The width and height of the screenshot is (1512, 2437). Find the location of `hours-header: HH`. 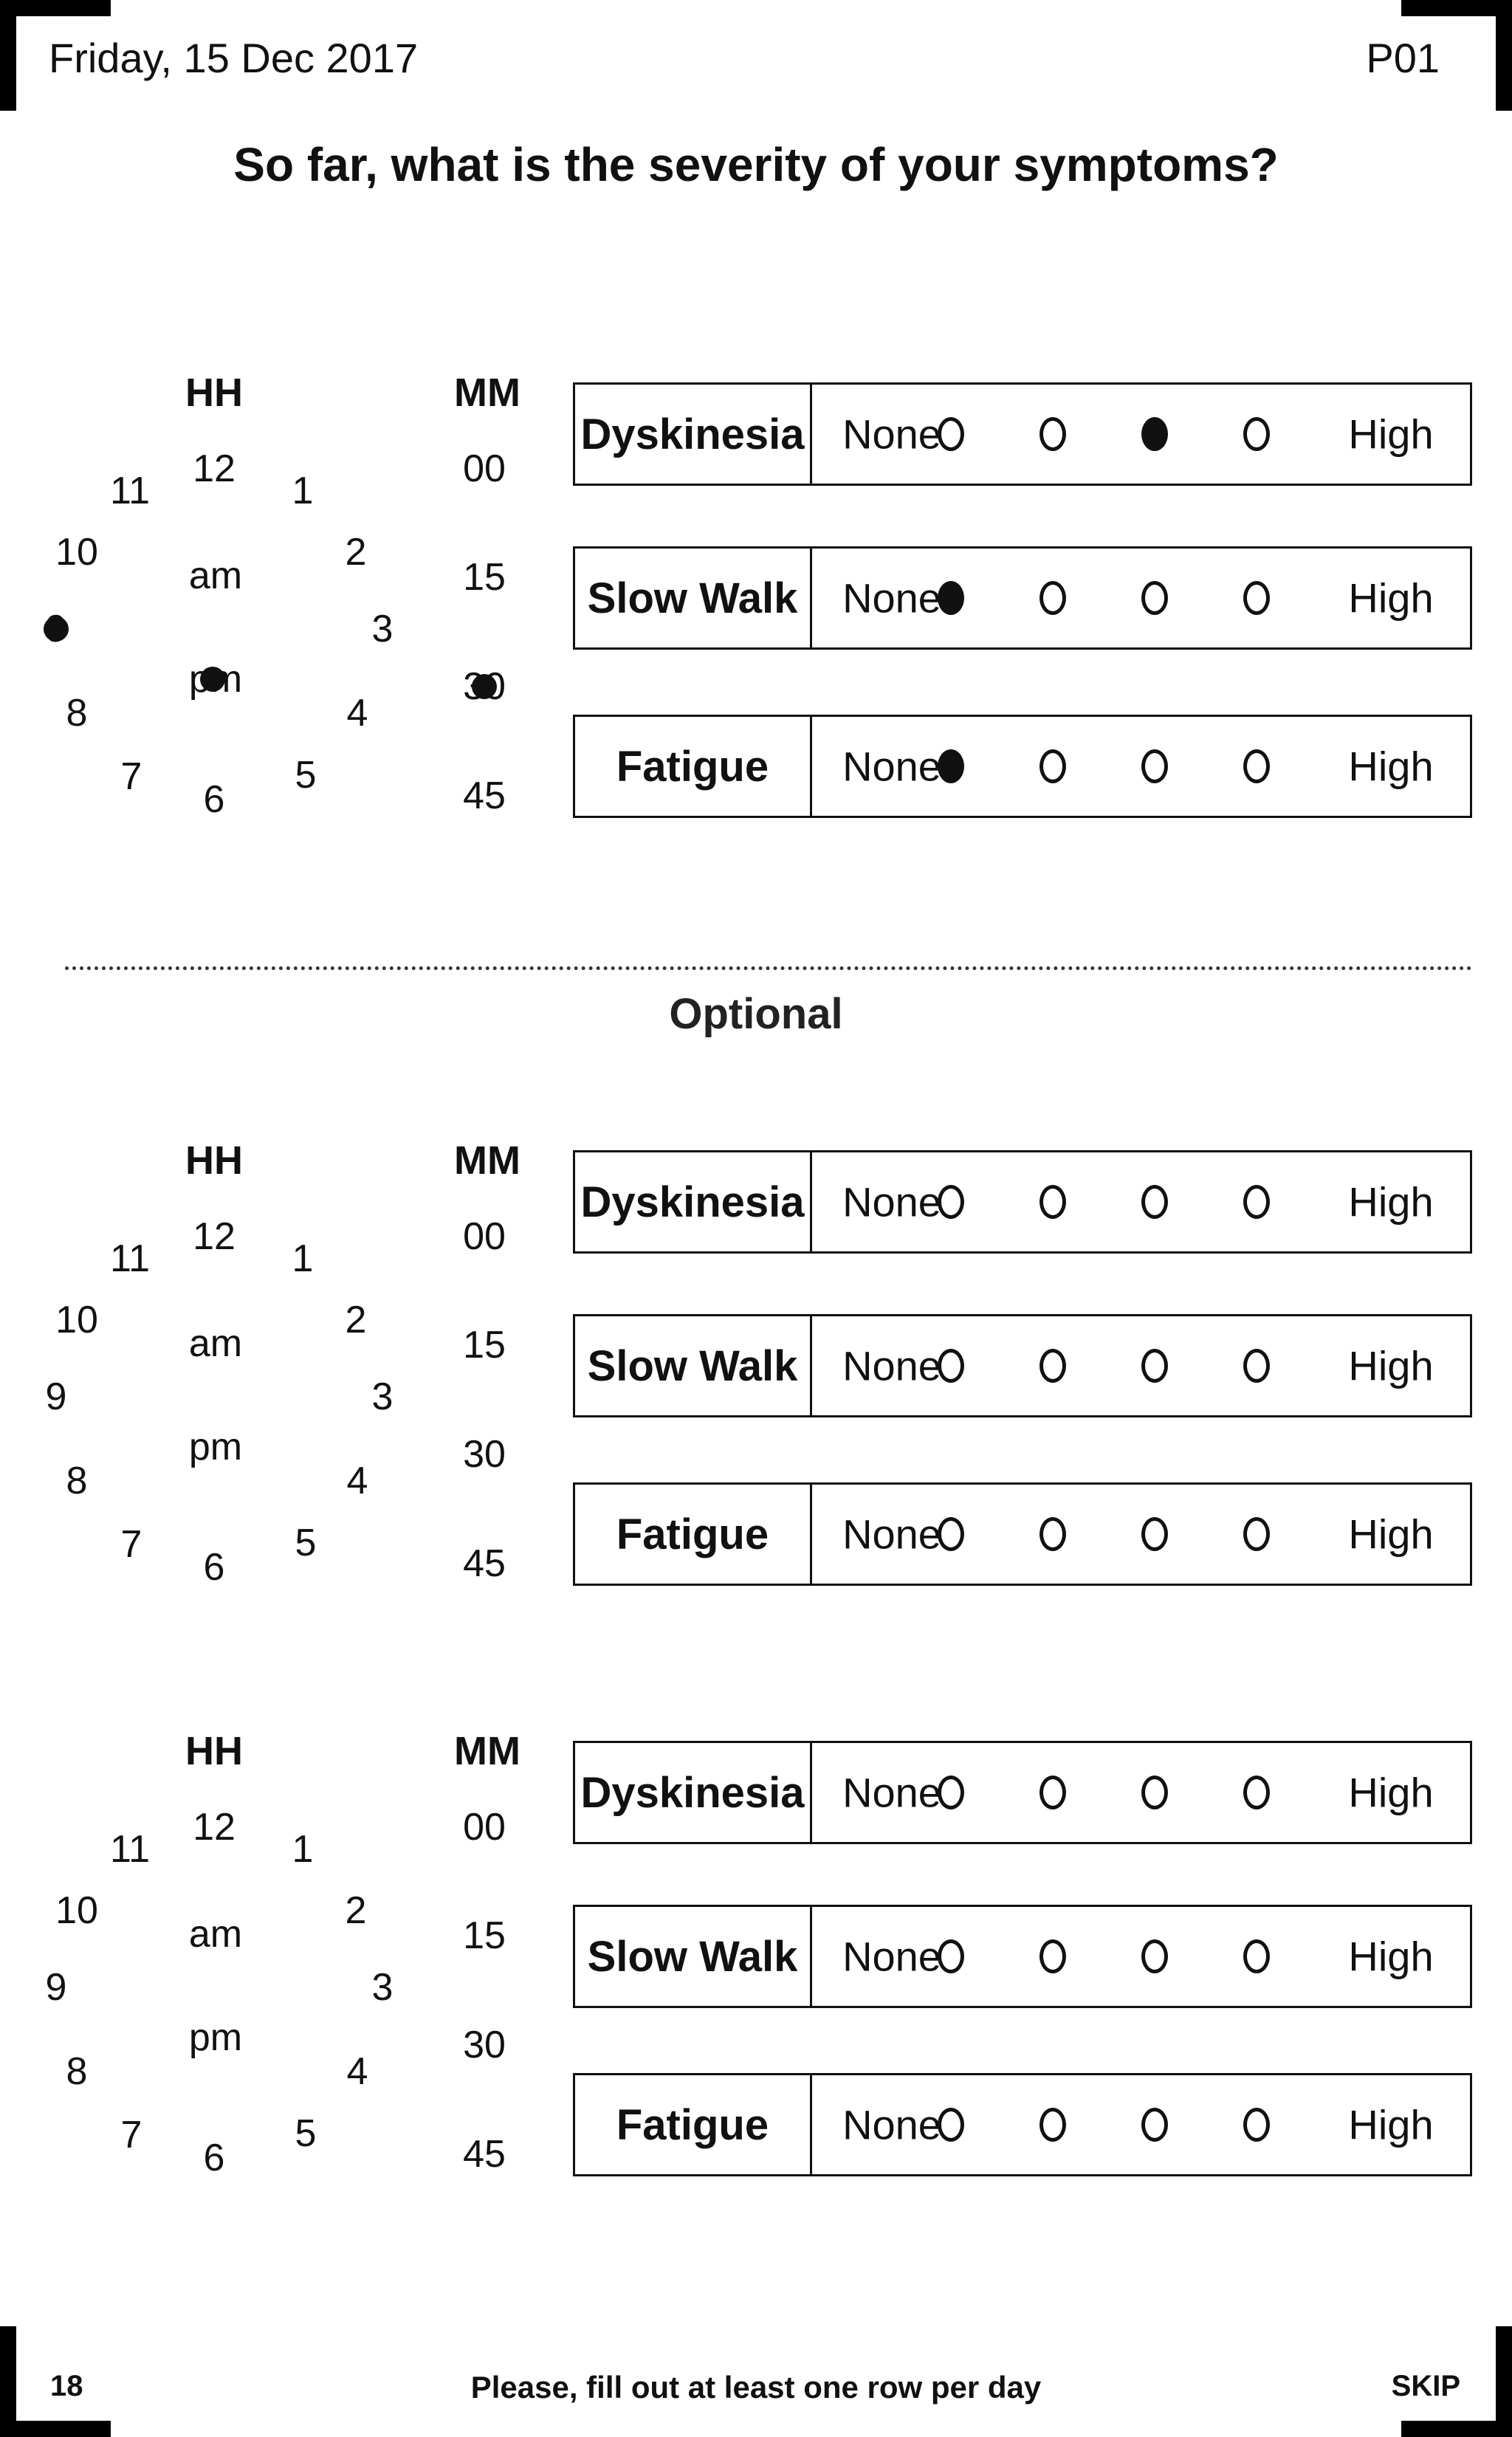

hours-header: HH is located at coordinates (214, 393).